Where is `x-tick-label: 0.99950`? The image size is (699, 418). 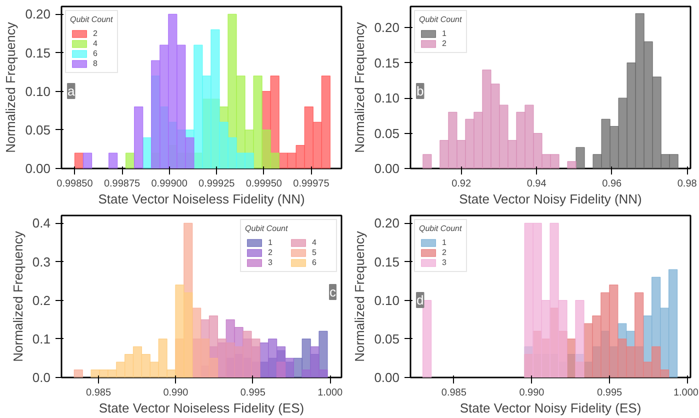
x-tick-label: 0.99950 is located at coordinates (264, 184).